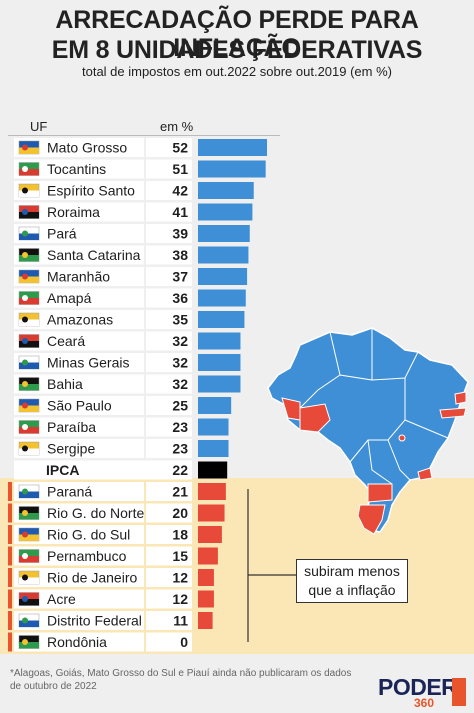  I want to click on row-label: Roraima, so click(73, 212).